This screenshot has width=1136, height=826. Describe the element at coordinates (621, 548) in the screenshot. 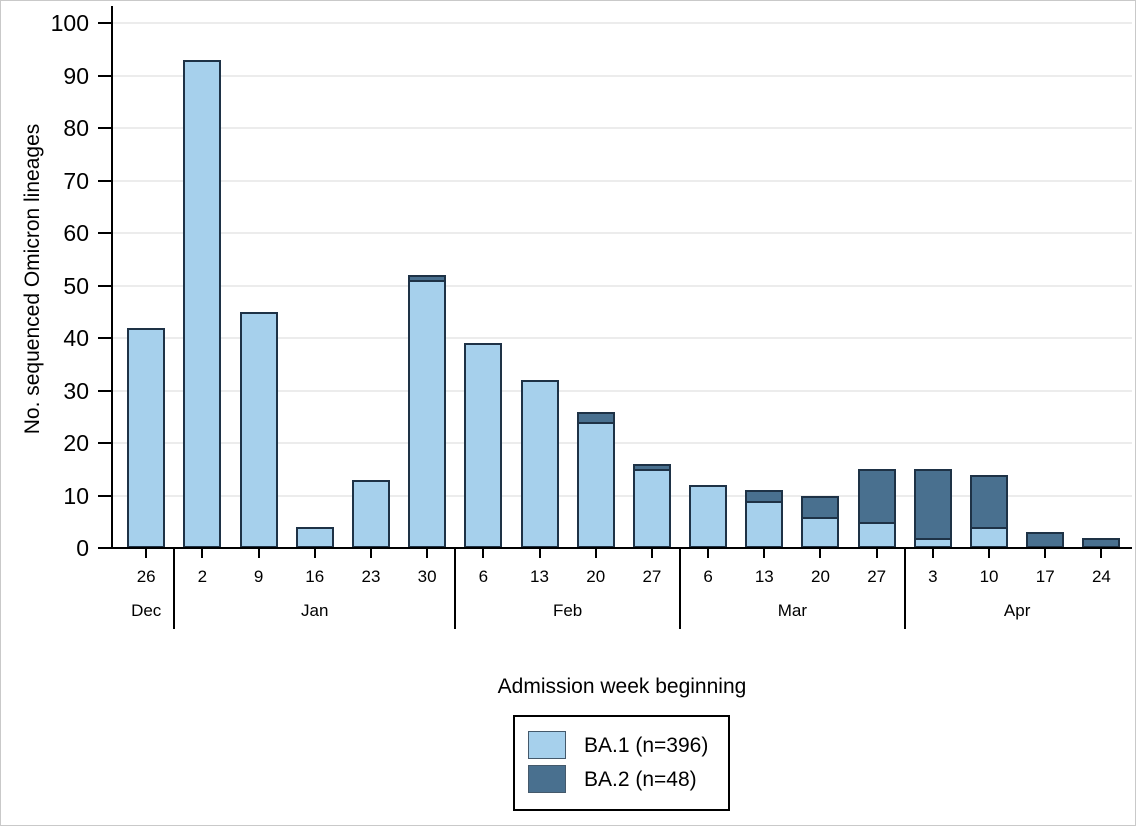

I see `x-axis-line` at that location.